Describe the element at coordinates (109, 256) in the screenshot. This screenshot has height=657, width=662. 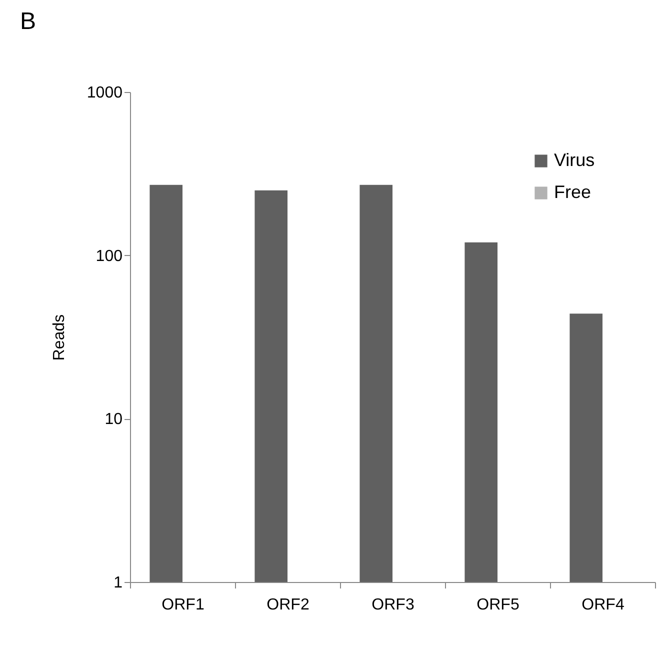
I see `y-tick-label: 100` at that location.